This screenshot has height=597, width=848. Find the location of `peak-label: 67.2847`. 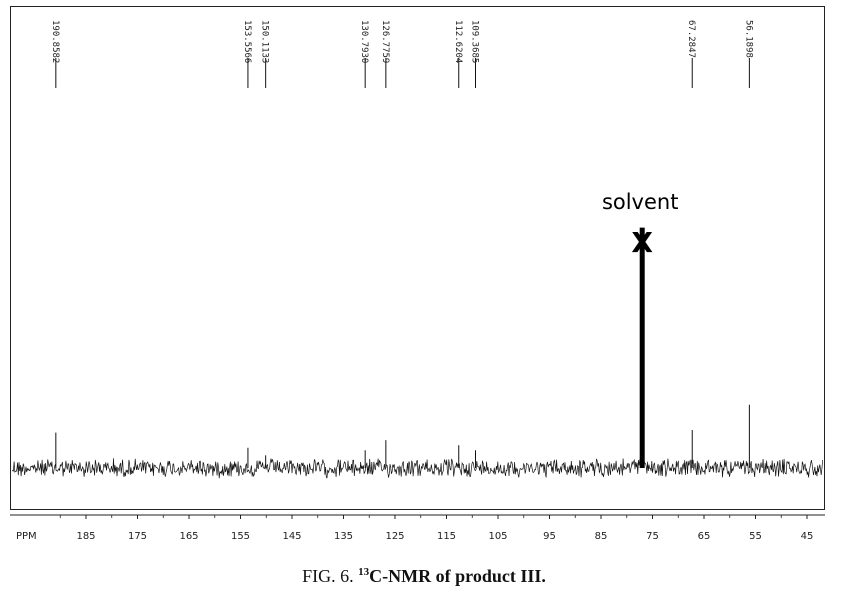

peak-label: 67.2847 is located at coordinates (691, 39).